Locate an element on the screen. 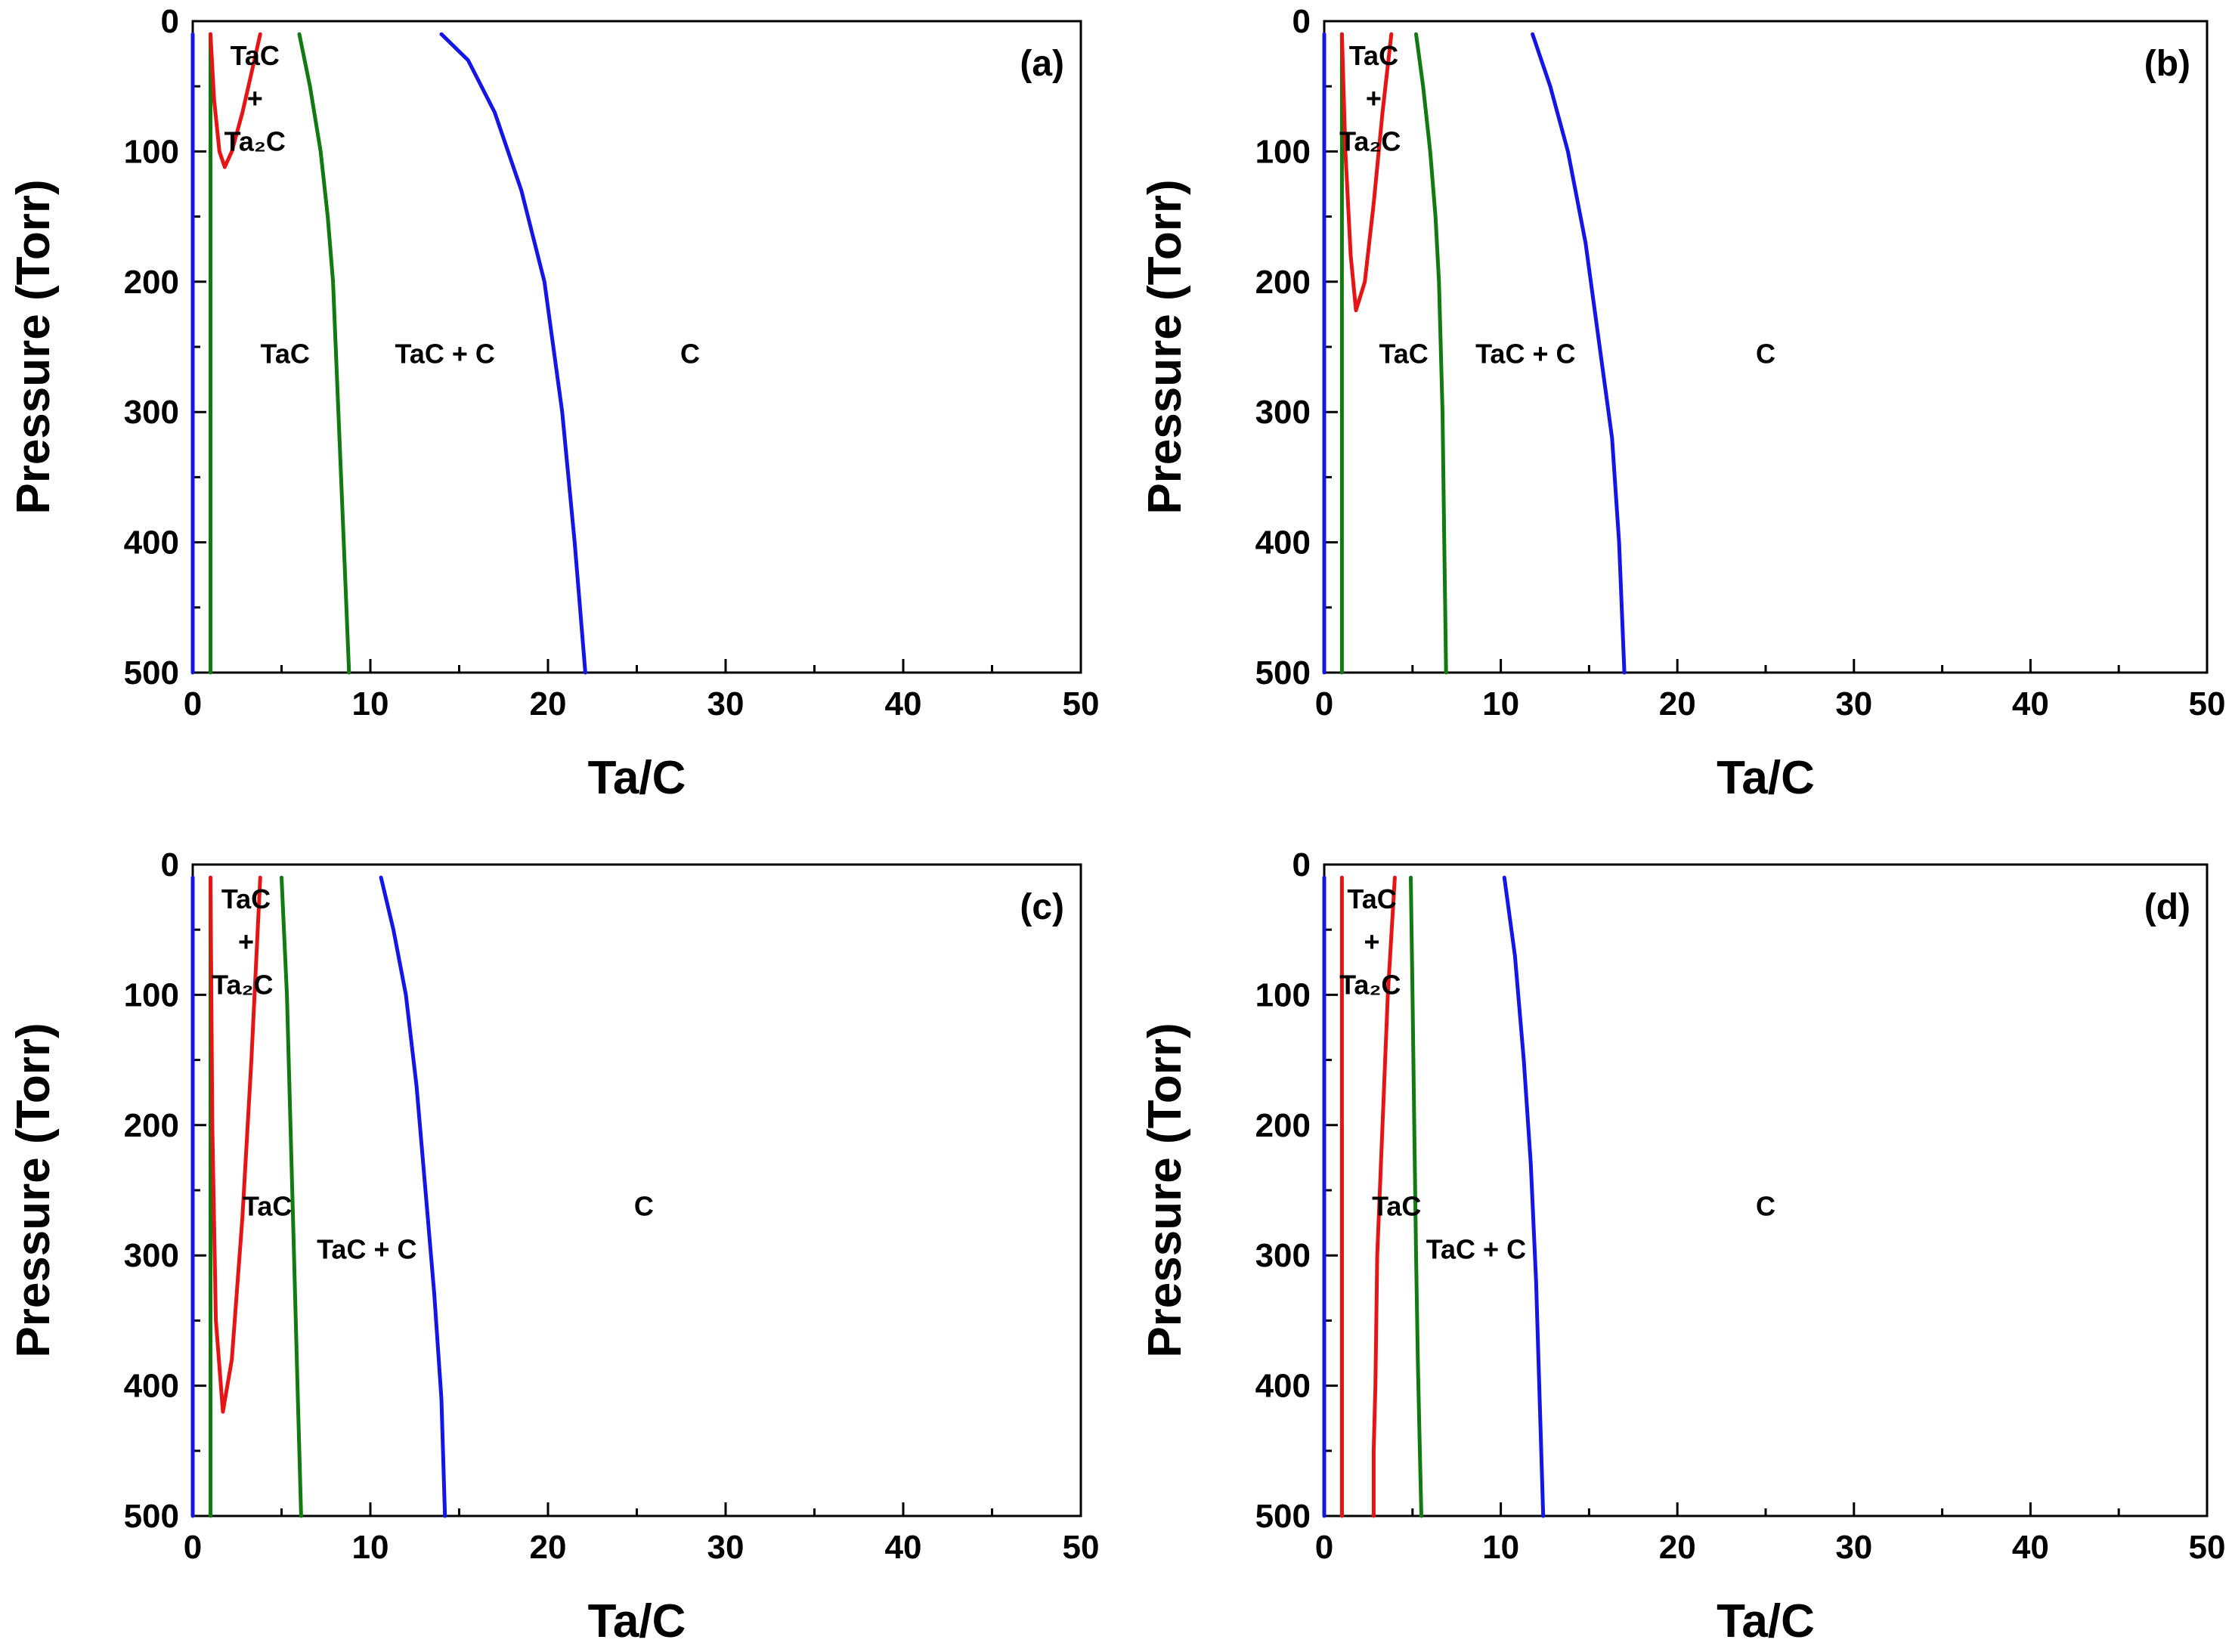 The height and width of the screenshot is (1652, 2232). series-line-c-5-blue is located at coordinates (413, 1196).